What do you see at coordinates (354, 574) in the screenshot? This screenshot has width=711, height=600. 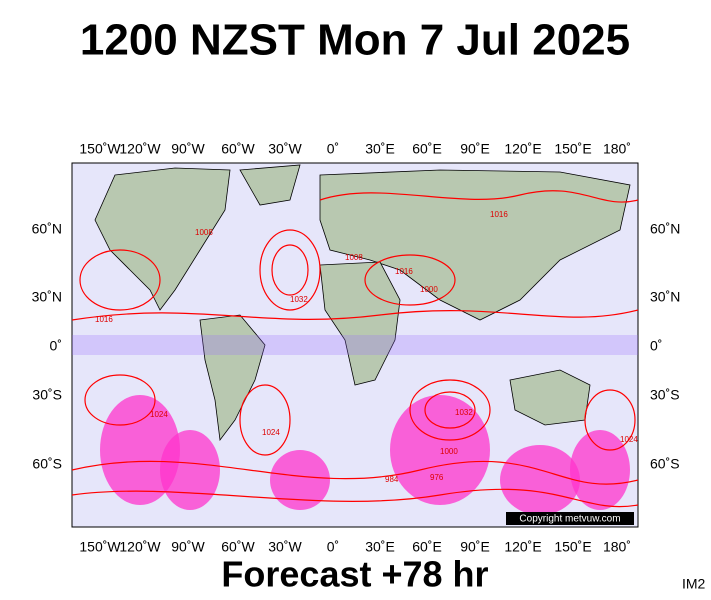 I see `forecast-label: Forecast +78 hr` at bounding box center [354, 574].